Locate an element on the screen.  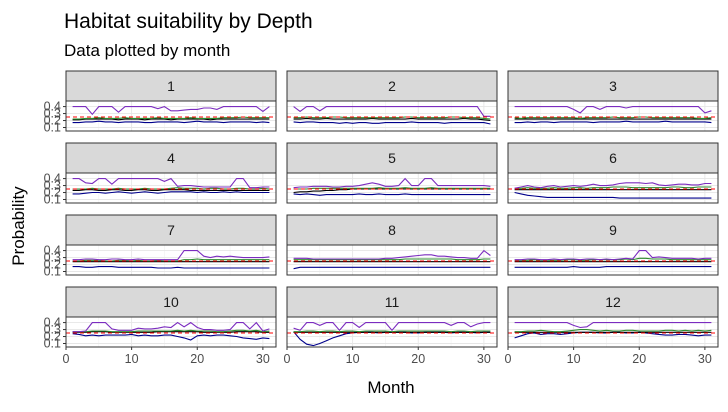
facet-panel: 9 is located at coordinates (613, 245).